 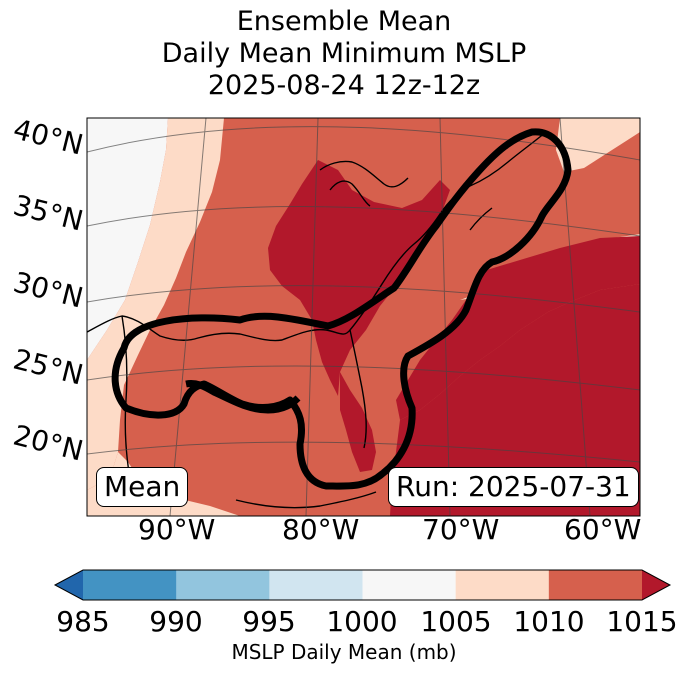 I want to click on lon-label-70w: 70°W, so click(x=461, y=529).